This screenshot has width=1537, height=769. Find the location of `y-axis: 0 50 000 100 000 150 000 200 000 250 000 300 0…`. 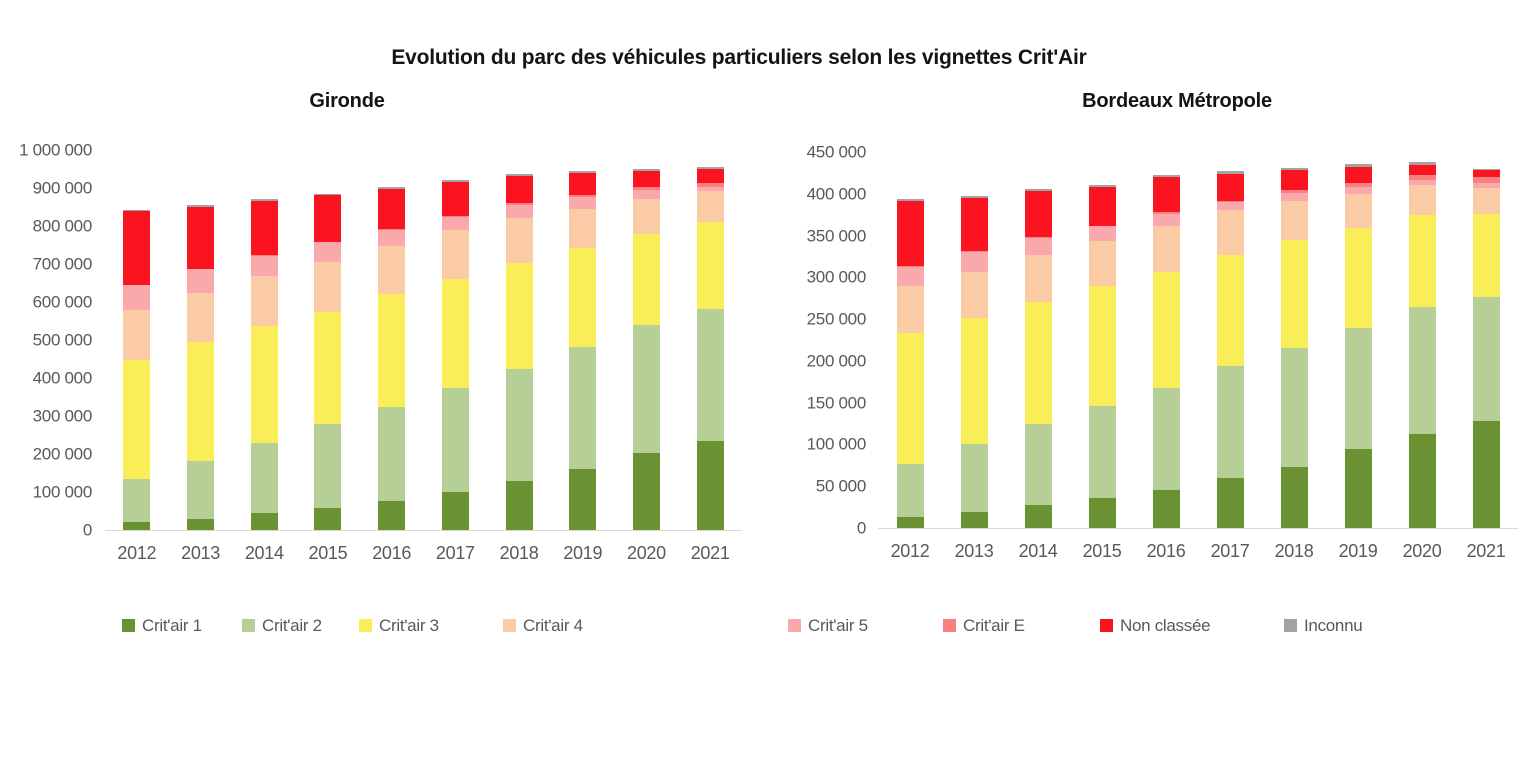

y-axis: 0 50 000 100 000 150 000 200 000 250 000 300 0… is located at coordinates (818, 340).